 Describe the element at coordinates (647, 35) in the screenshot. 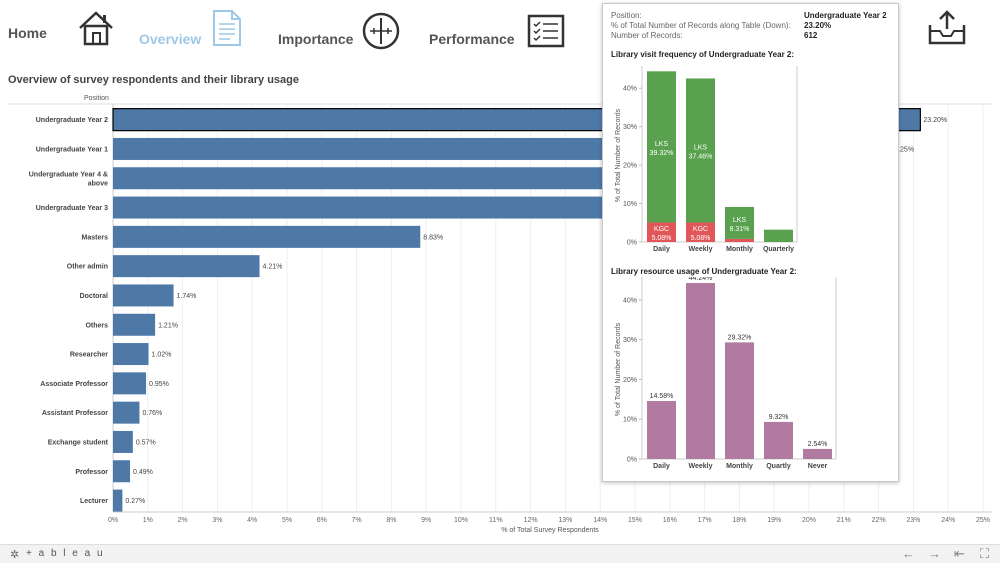

I see `tooltip-count-label: Number of Records:` at that location.